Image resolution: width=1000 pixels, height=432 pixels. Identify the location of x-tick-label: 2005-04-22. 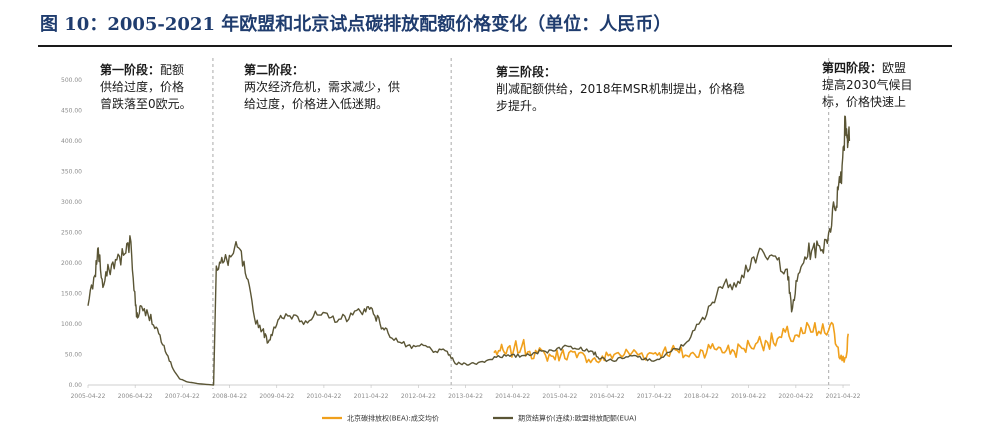
(88, 396).